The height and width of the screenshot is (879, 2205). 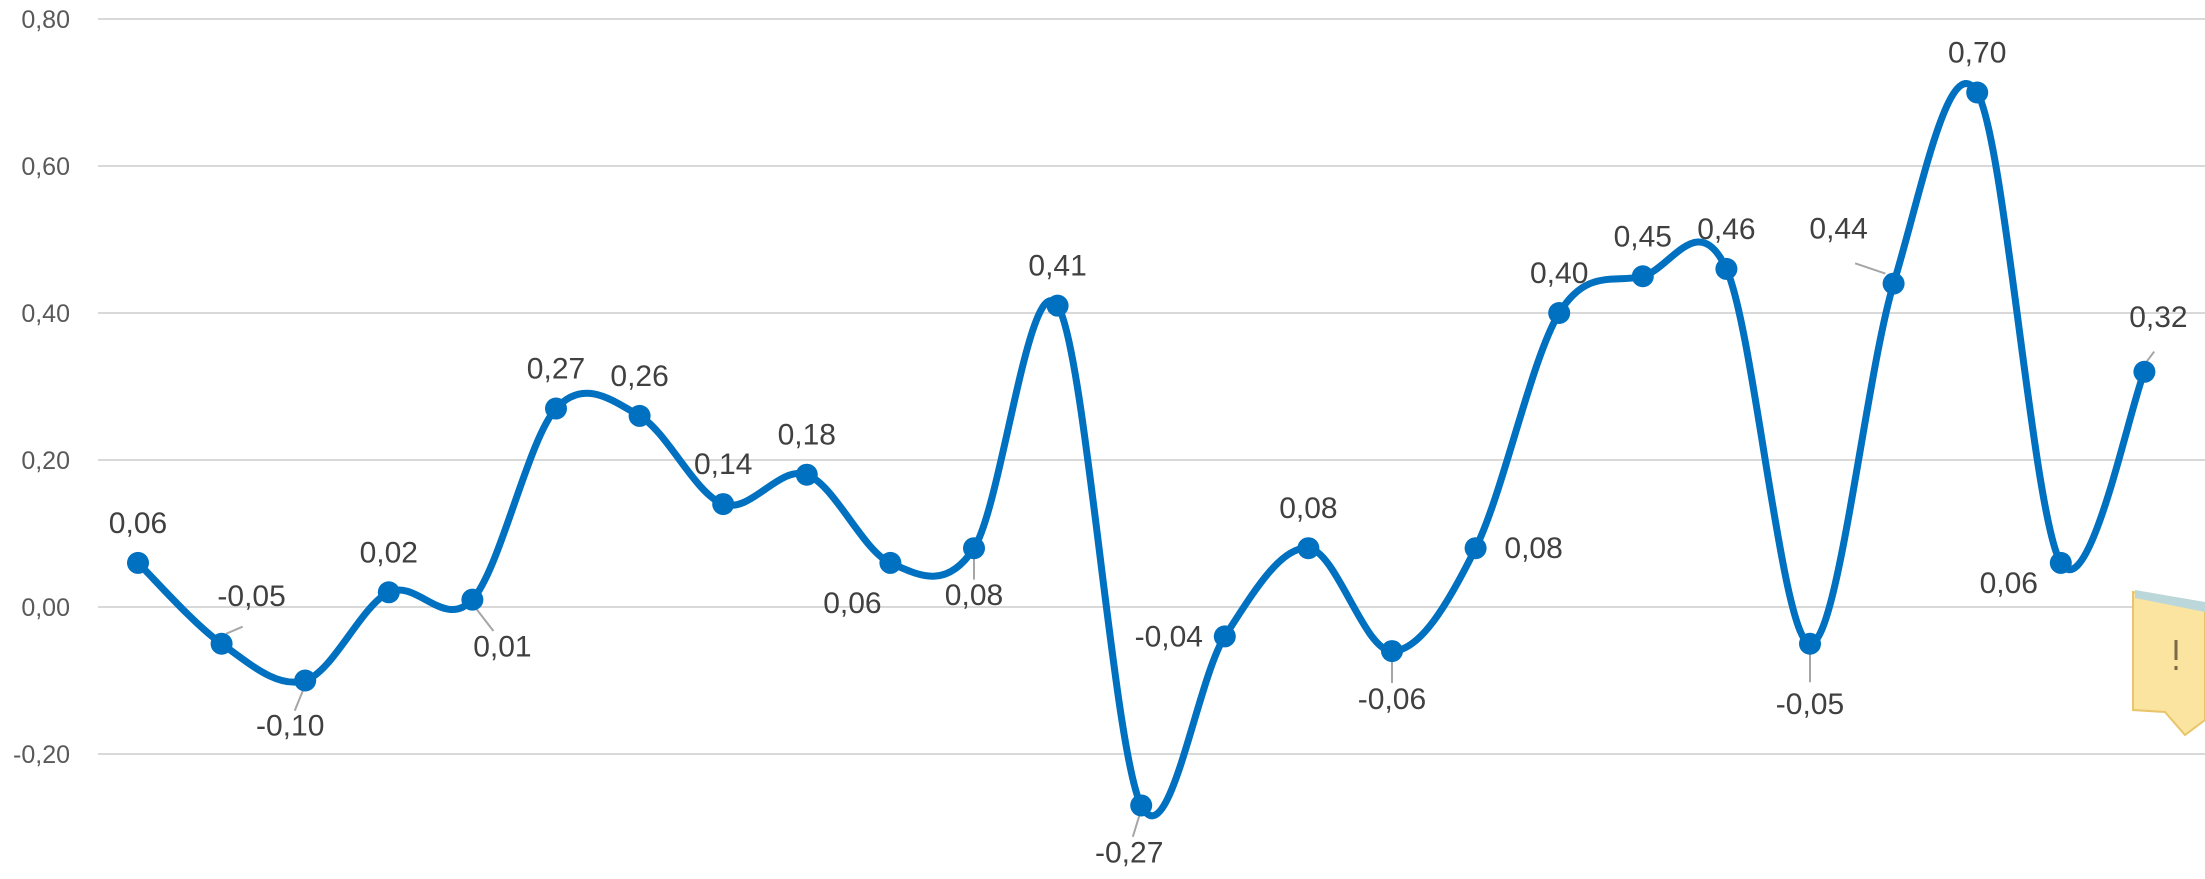 I want to click on data-label: -0,10, so click(x=290, y=726).